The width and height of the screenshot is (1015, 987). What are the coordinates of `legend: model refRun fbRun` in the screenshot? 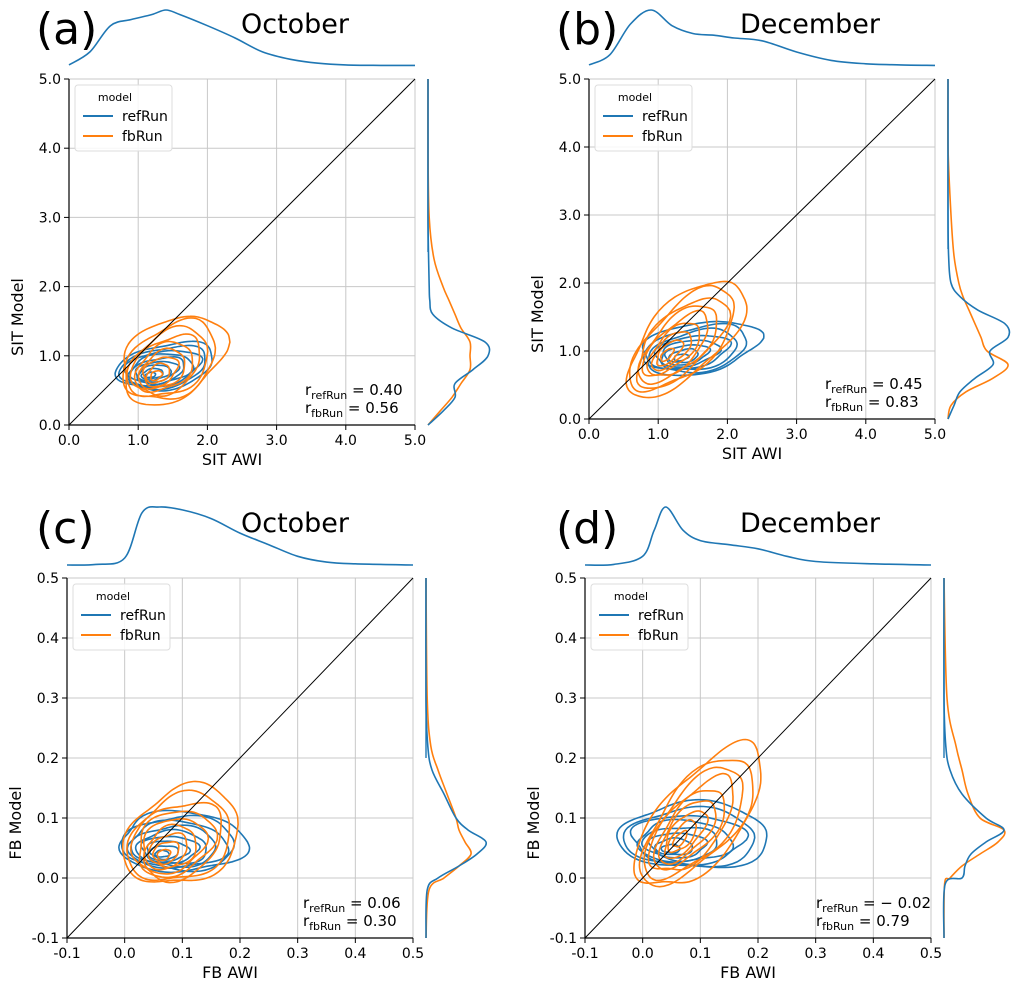 It's located at (639, 617).